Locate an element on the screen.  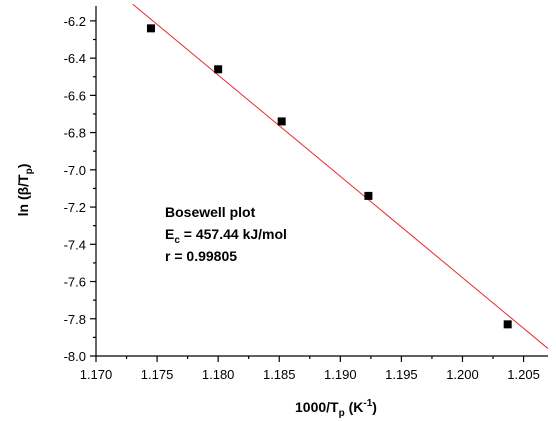
y-tick-label: -8.0 is located at coordinates (75, 356).